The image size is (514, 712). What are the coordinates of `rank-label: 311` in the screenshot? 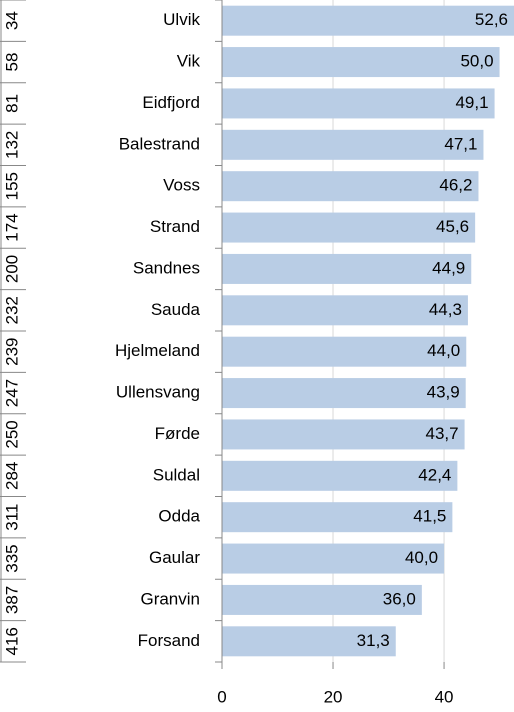 It's located at (11, 517).